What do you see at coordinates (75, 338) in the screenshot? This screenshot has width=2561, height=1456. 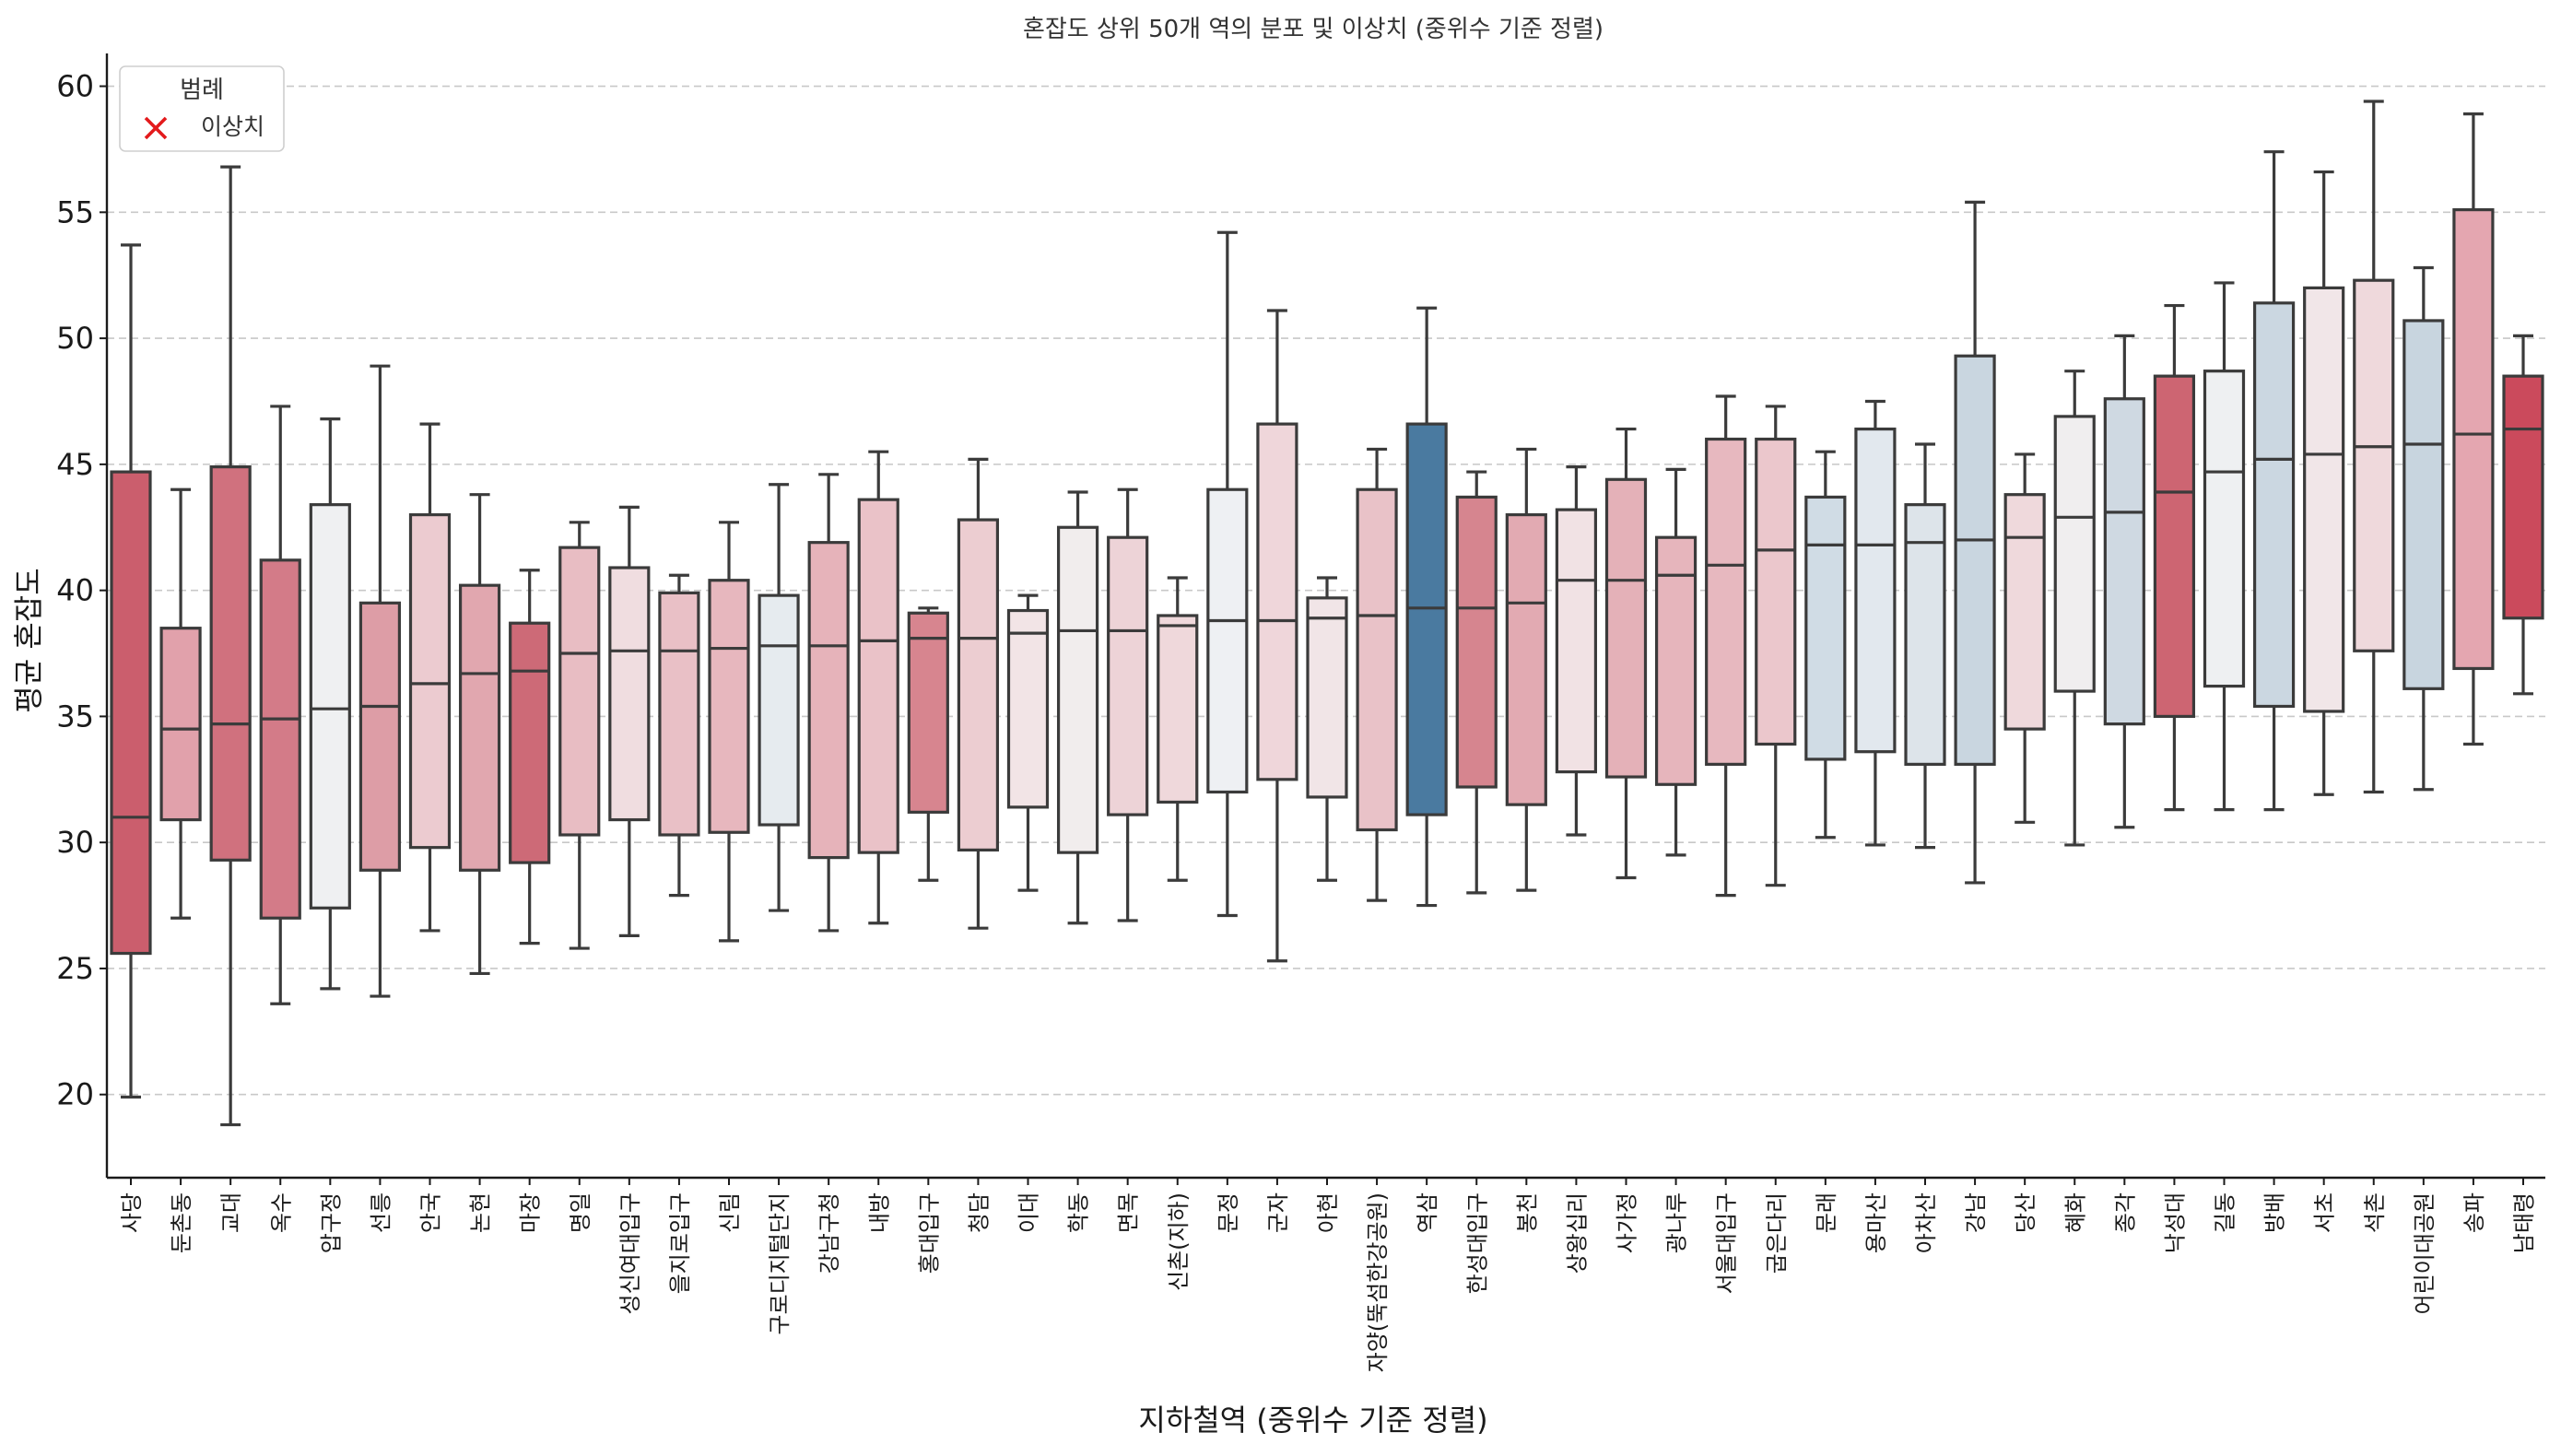 I see `y-tick-label: 50` at bounding box center [75, 338].